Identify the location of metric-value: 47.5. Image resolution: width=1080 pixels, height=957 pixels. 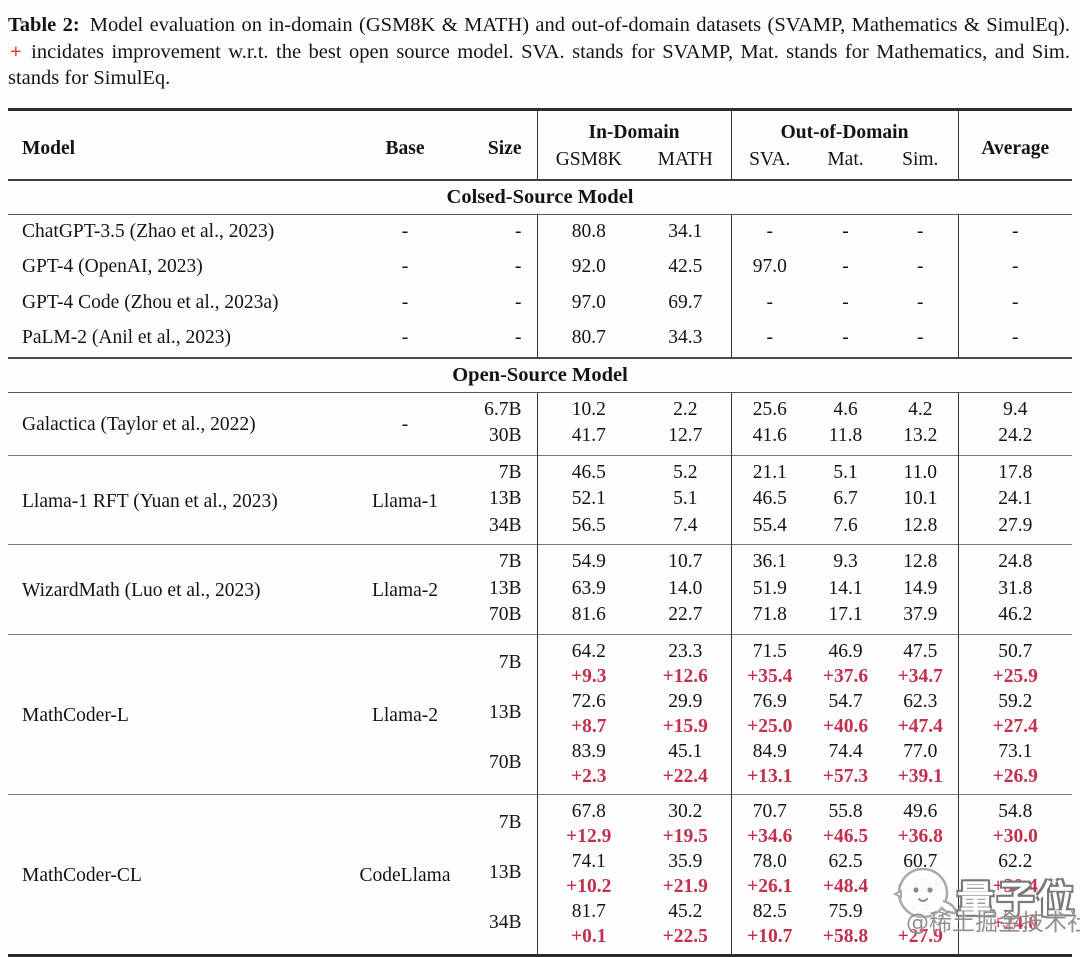
(920, 651).